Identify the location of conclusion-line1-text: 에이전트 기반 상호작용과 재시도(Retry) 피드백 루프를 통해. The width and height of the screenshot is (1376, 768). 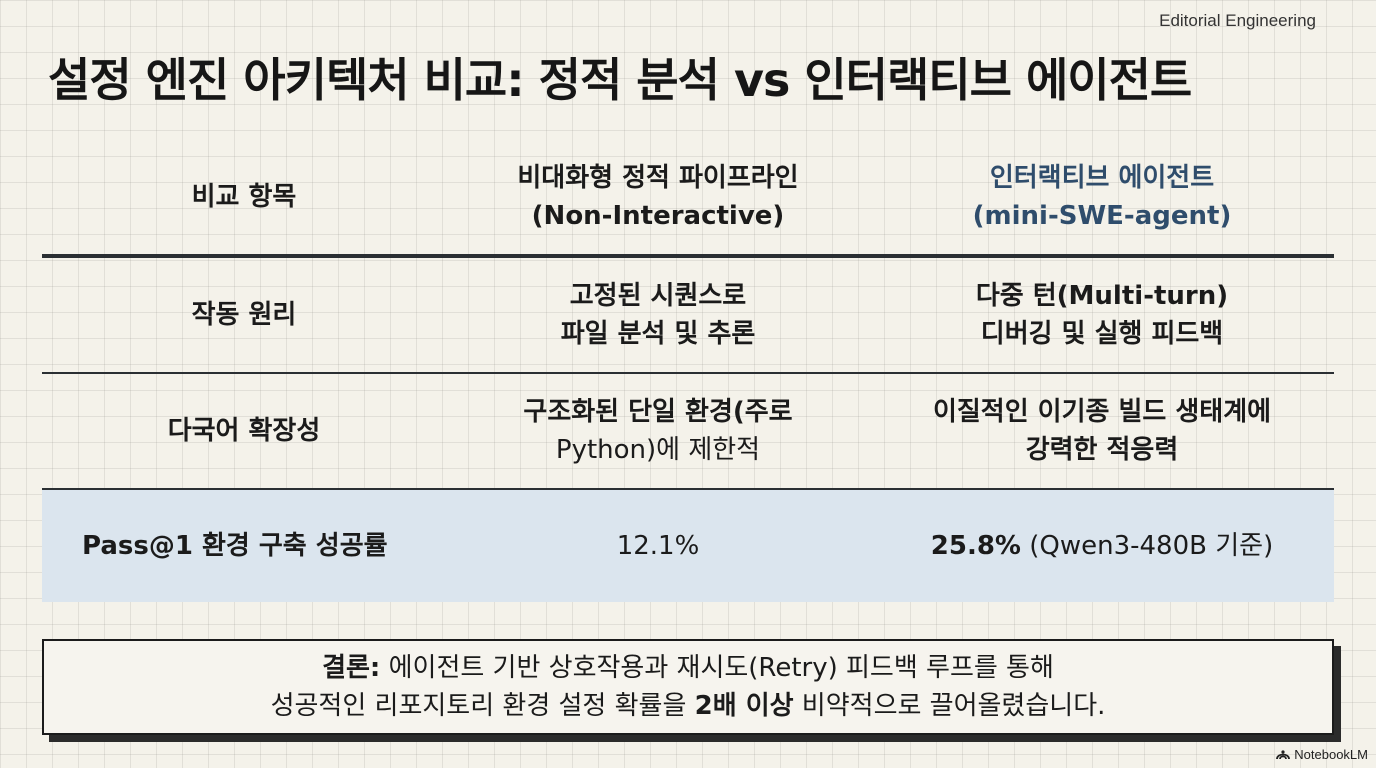
(717, 668).